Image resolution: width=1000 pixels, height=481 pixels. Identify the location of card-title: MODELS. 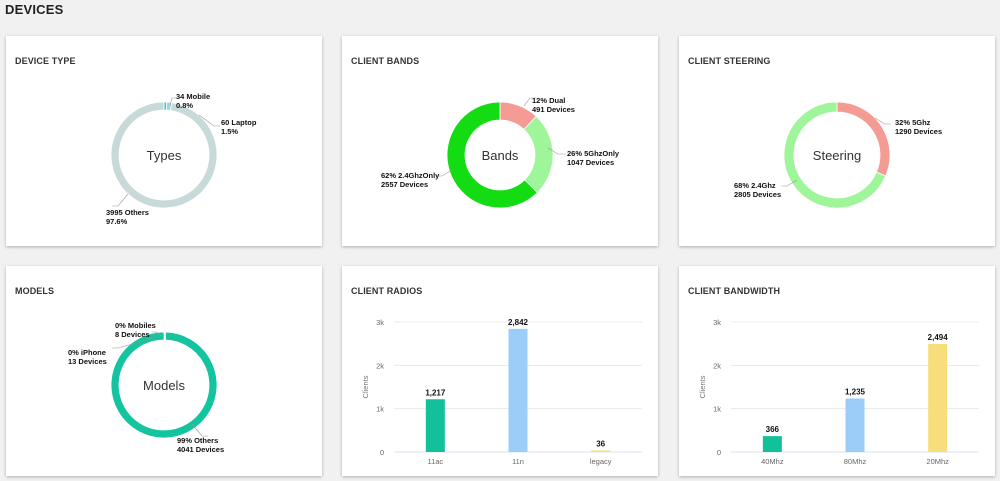
(35, 291).